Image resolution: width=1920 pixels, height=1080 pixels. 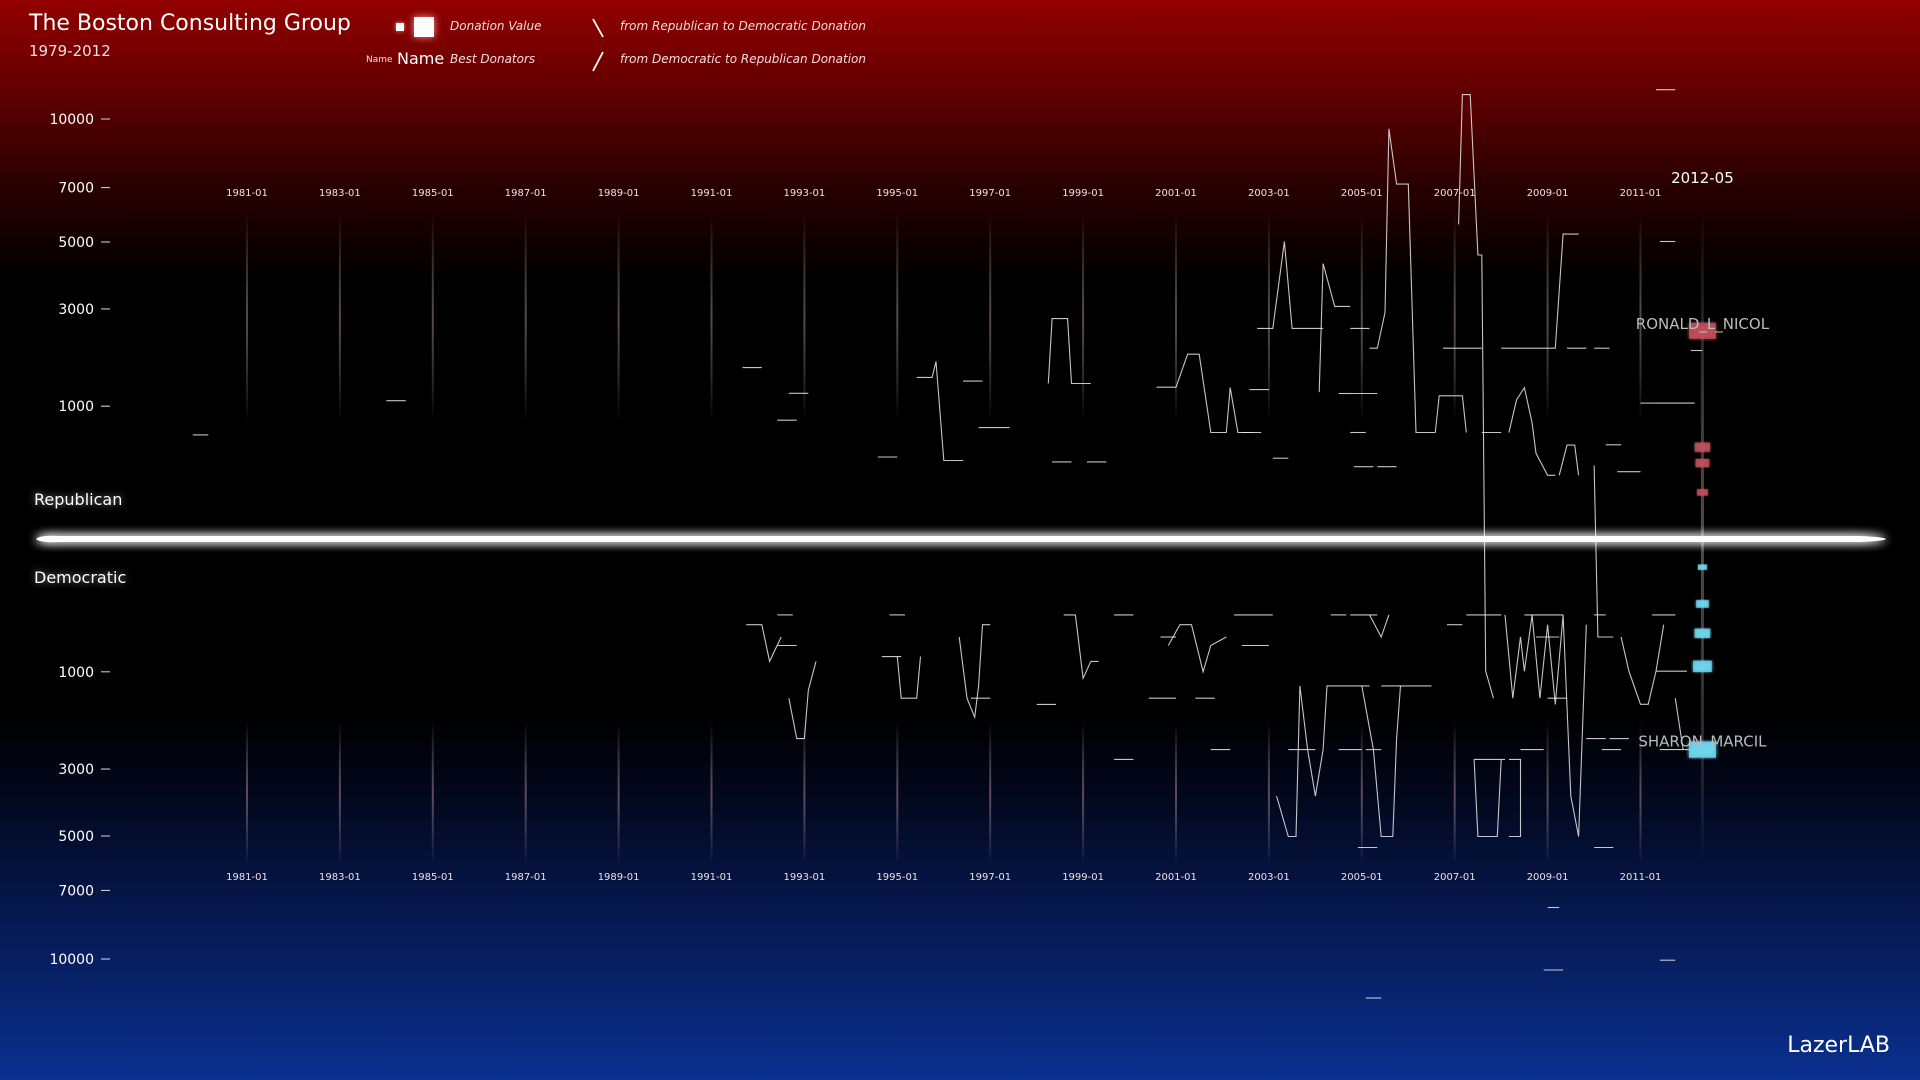 I want to click on legend-name-small: Name, so click(x=379, y=60).